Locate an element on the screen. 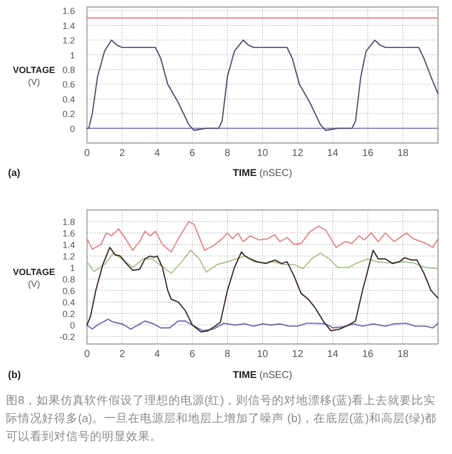 Image resolution: width=452 pixels, height=454 pixels. caption: 图8，如果仿真软件假设了理想的电源(红)，则信号的对地漂移(蓝)看上去就要比实际情况好得多(a)。一旦在电源层和地层上增加了噪声 (b)，在底层(蓝)和高层(绿)都可以看到对信号的明显效果。 is located at coordinates (222, 419).